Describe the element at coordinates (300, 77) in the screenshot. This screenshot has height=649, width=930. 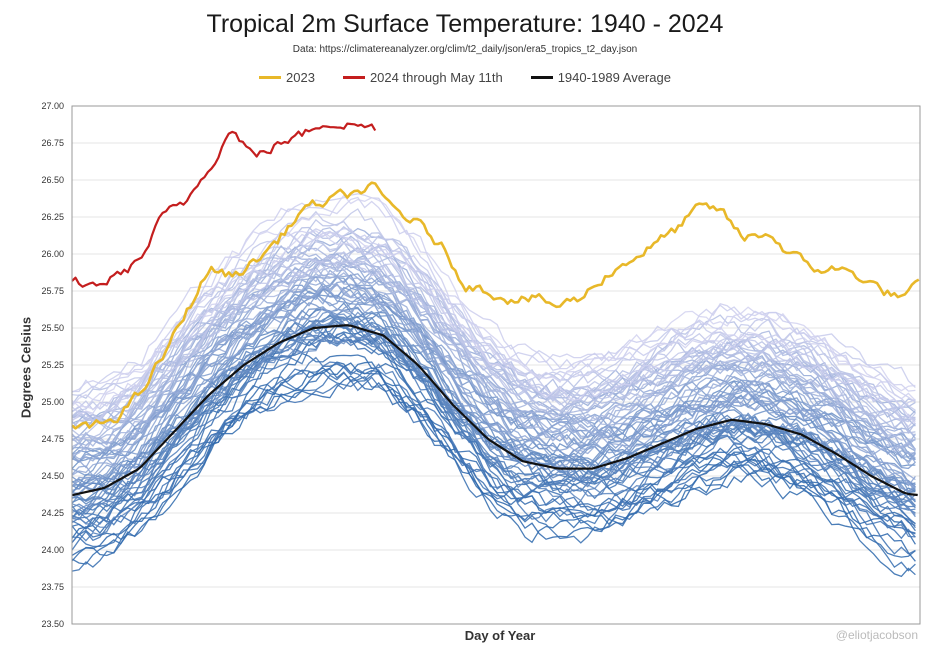
I see `legend-label-2023: 2023` at that location.